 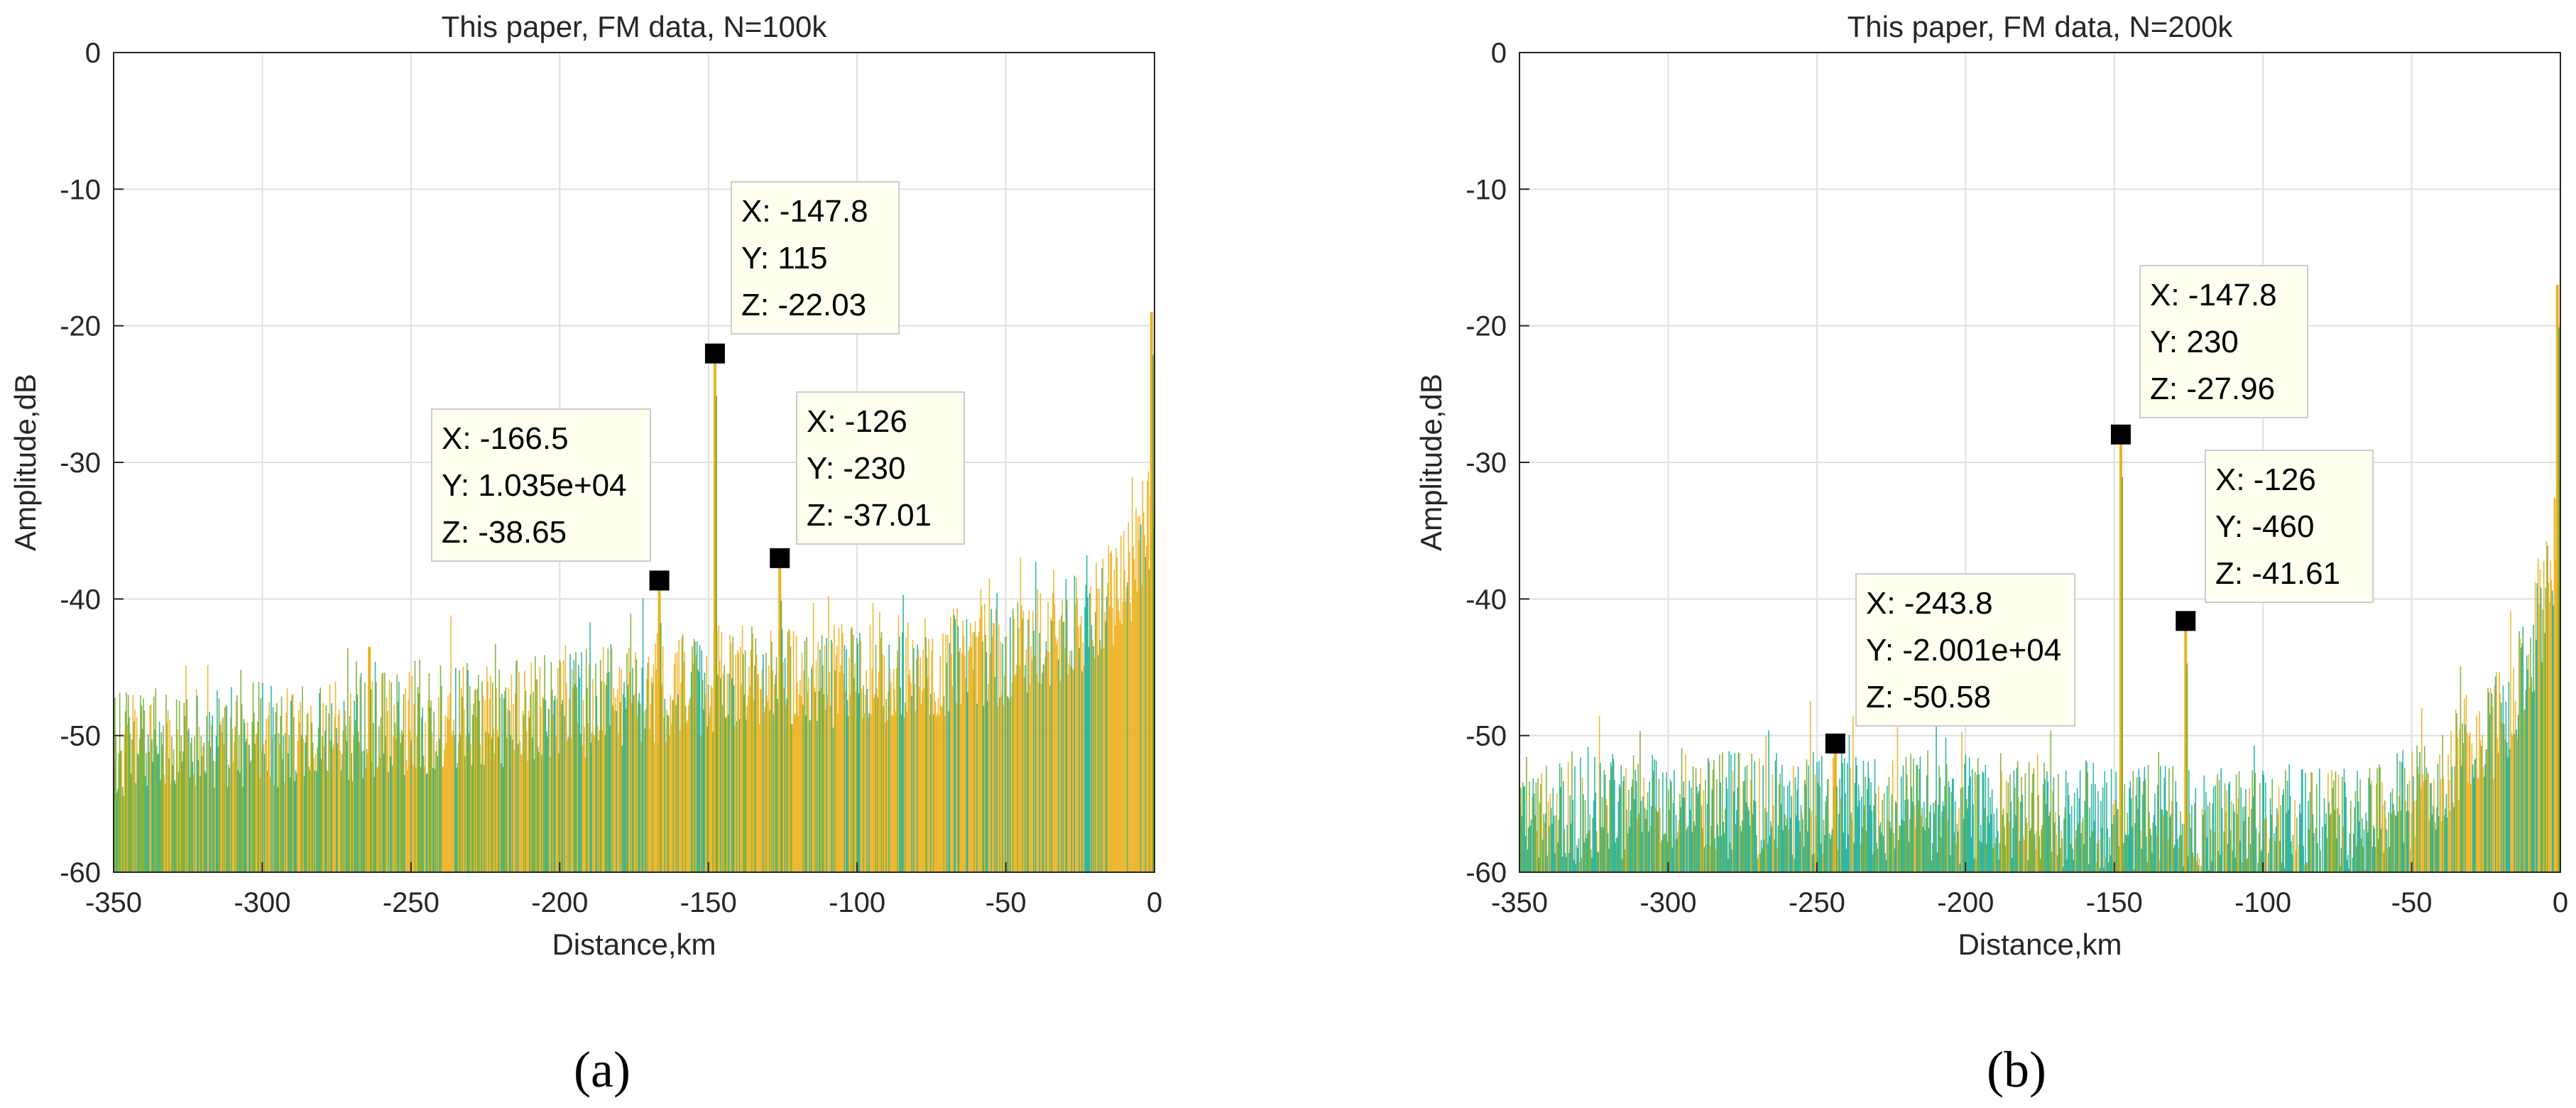 I want to click on datatip-line: X: -243.8, so click(x=1929, y=603).